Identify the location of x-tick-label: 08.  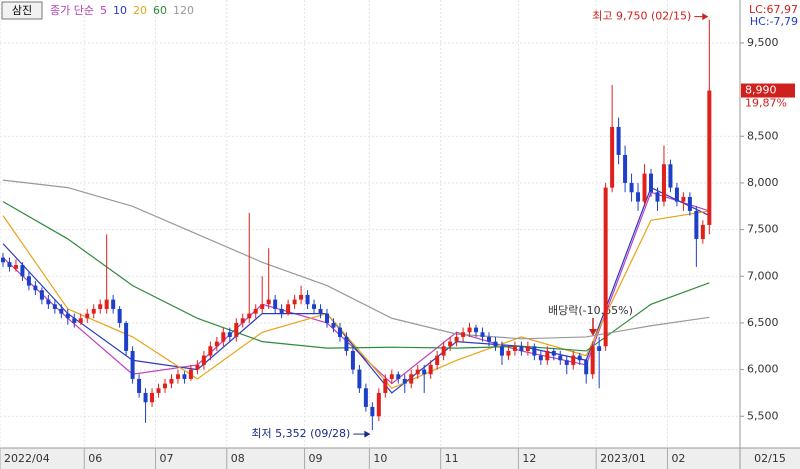
(238, 458).